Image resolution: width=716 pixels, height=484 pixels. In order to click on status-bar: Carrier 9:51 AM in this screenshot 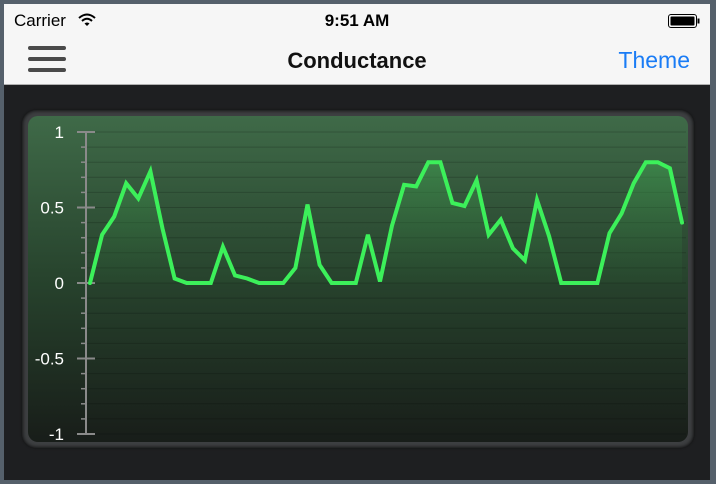, I will do `click(357, 21)`.